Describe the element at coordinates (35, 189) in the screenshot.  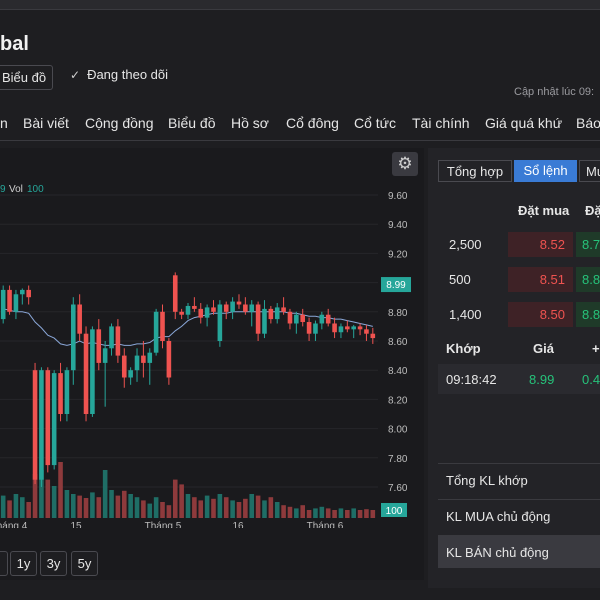
I see `legend-vol-value: 100` at that location.